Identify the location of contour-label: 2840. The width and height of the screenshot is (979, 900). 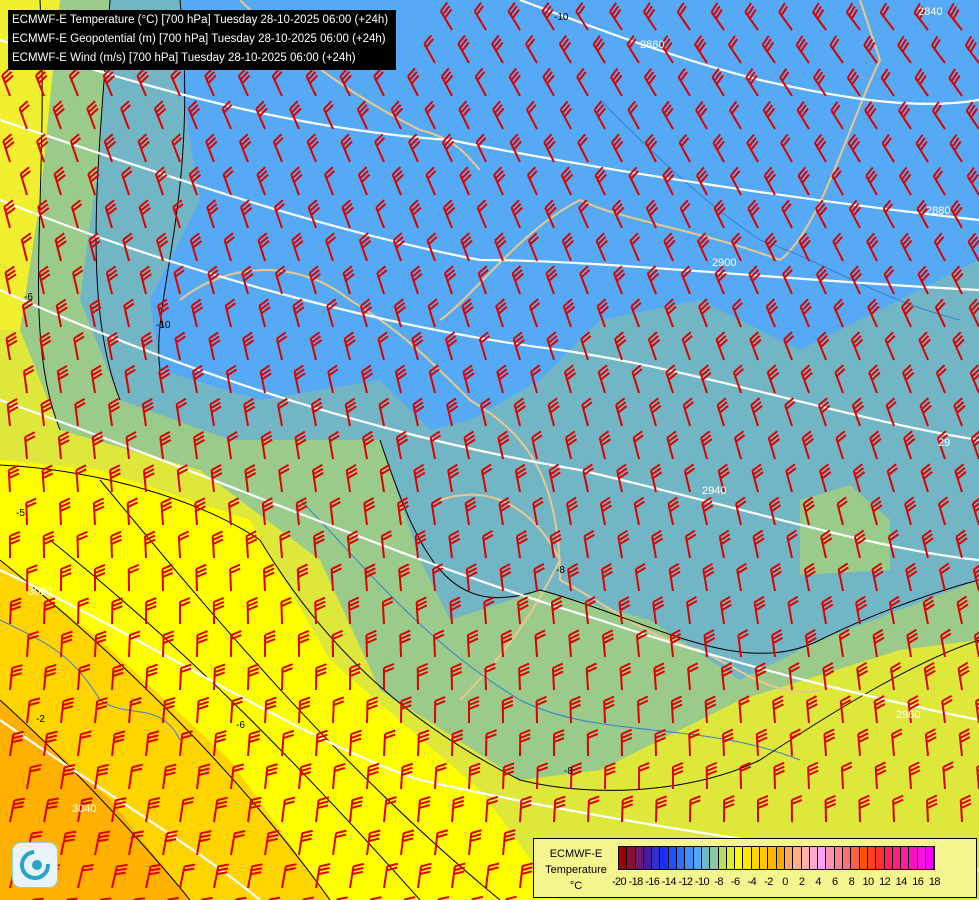
(930, 12).